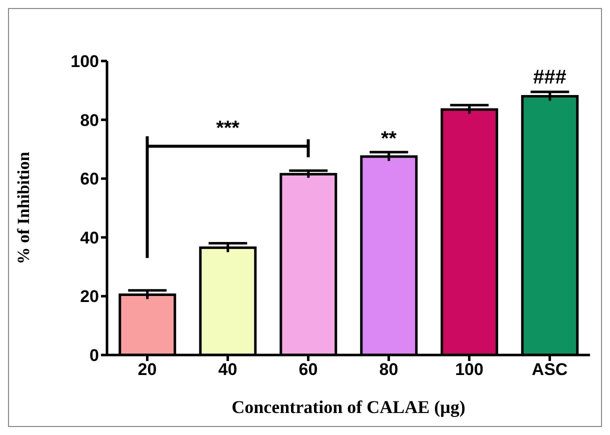 The image size is (610, 435). I want to click on annotation: ###, so click(549, 77).